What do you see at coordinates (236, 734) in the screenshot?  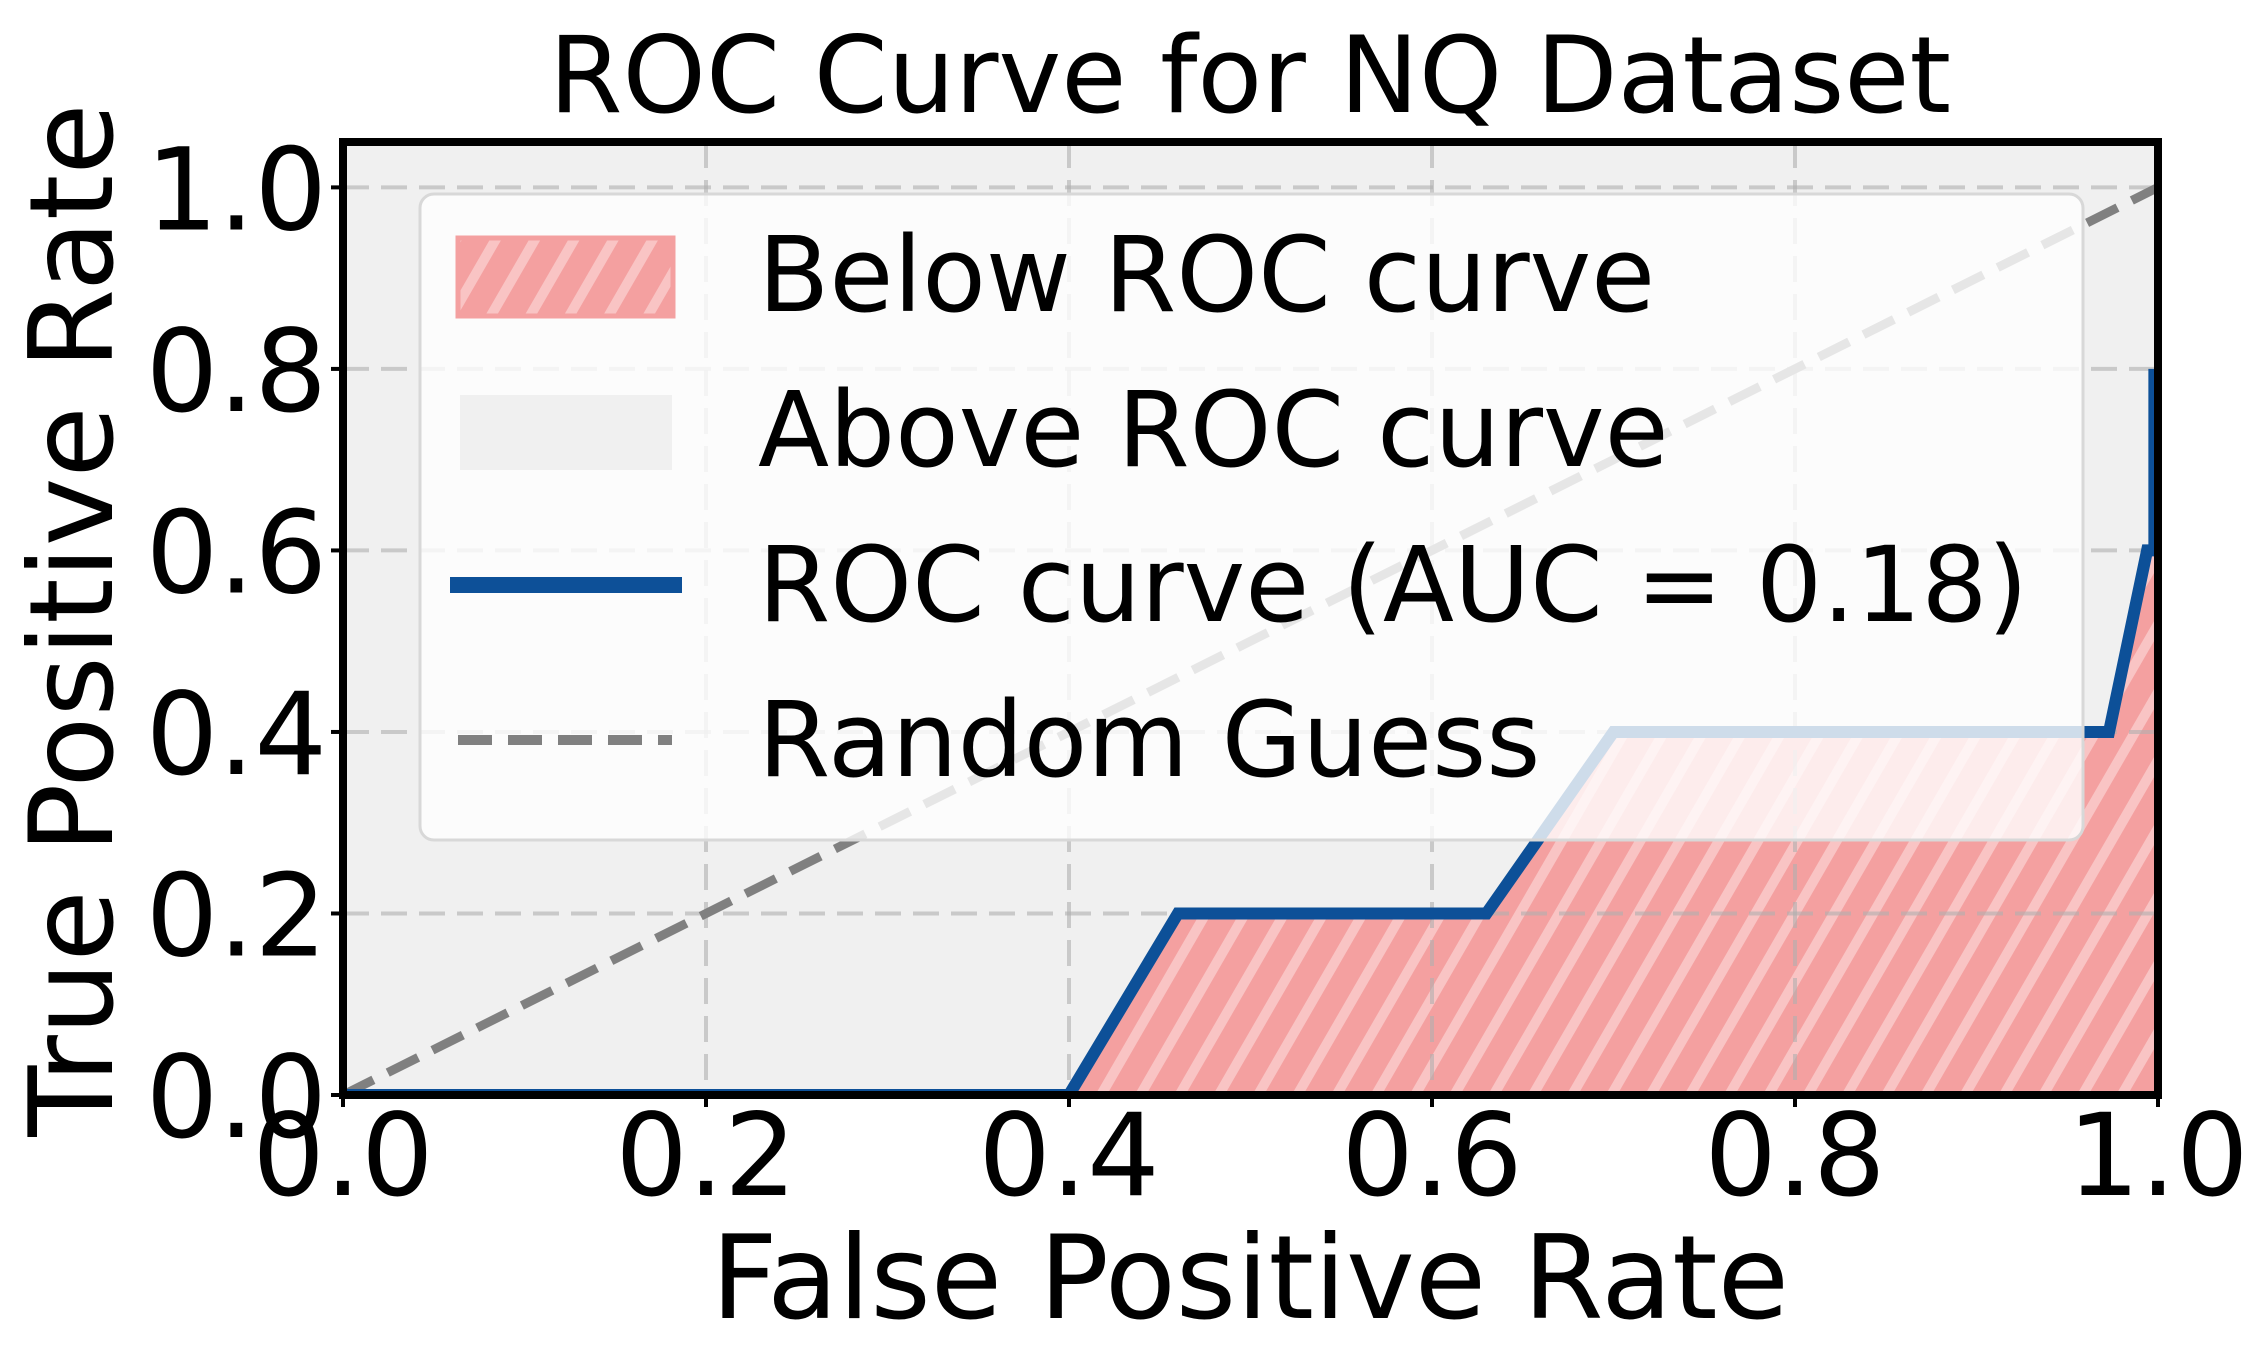 I see `y-tick-label: 0.4` at bounding box center [236, 734].